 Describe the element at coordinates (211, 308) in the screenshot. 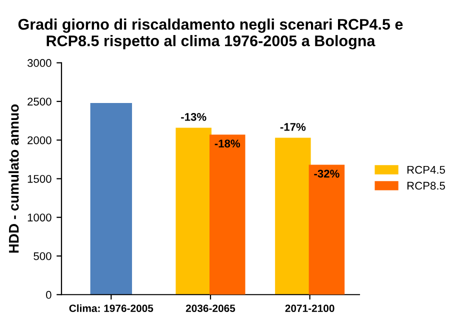

I see `x-tick-label: 2036-2065` at that location.